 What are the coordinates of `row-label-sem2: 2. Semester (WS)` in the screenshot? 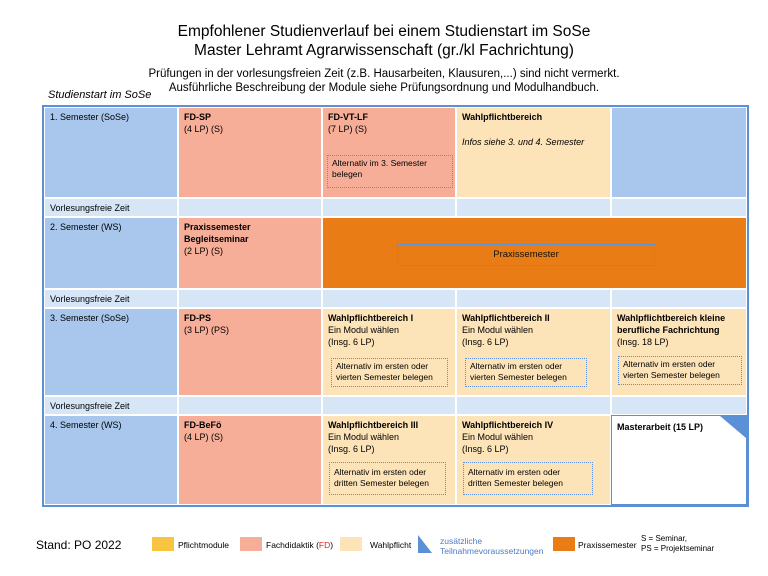 It's located at (111, 253).